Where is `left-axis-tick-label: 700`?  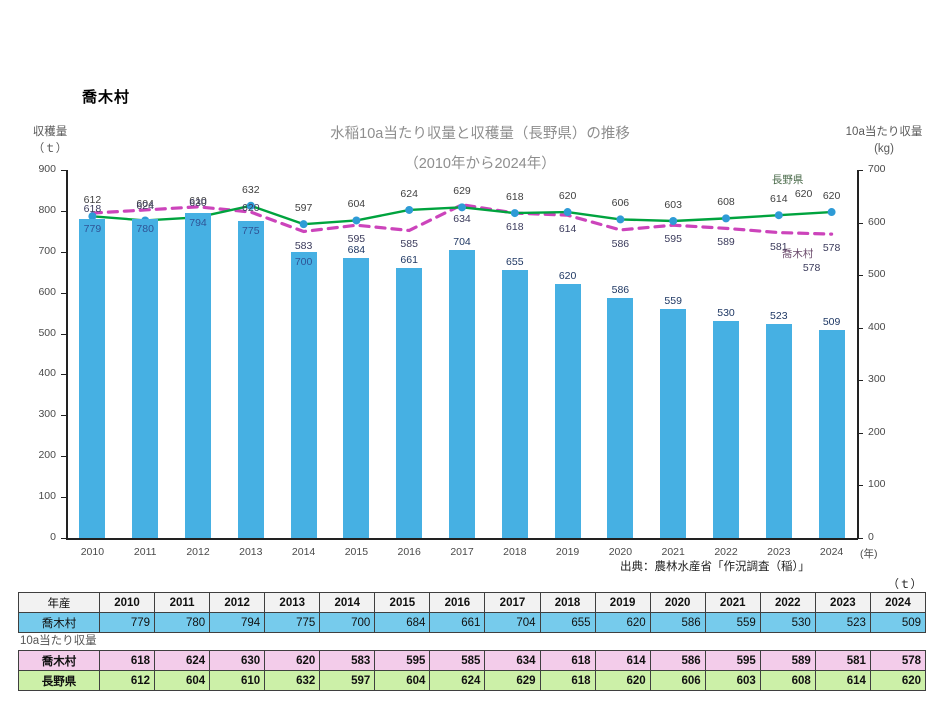
left-axis-tick-label: 700 is located at coordinates (47, 250).